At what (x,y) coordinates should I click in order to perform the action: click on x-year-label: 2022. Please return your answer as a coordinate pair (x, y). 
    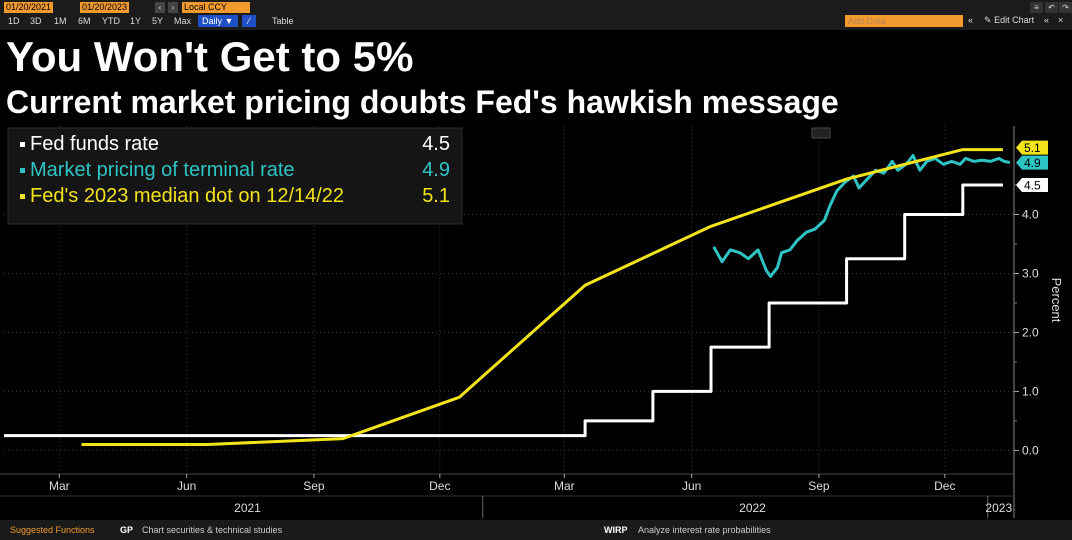
    Looking at the image, I should click on (752, 508).